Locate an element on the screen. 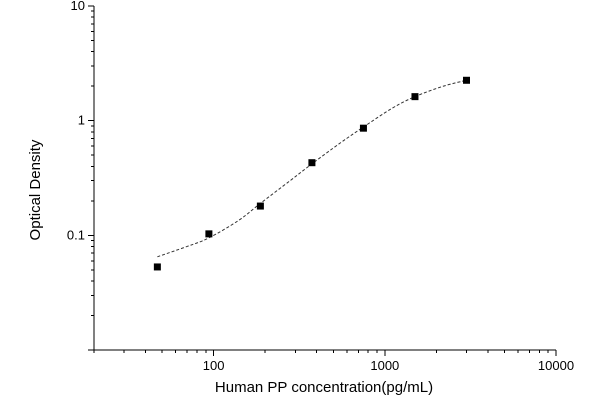  y-tick-label: 1 is located at coordinates (81, 120).